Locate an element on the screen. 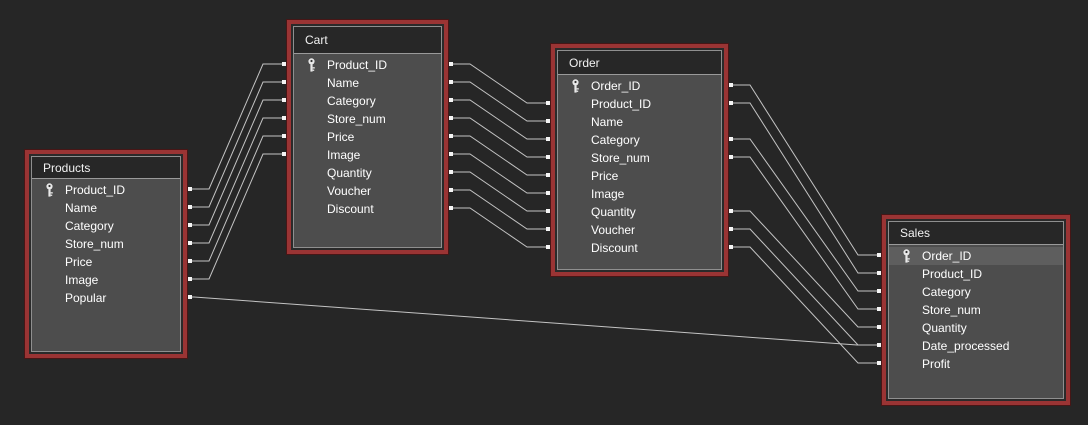 The height and width of the screenshot is (425, 1088). column-name: Order_ID is located at coordinates (616, 86).